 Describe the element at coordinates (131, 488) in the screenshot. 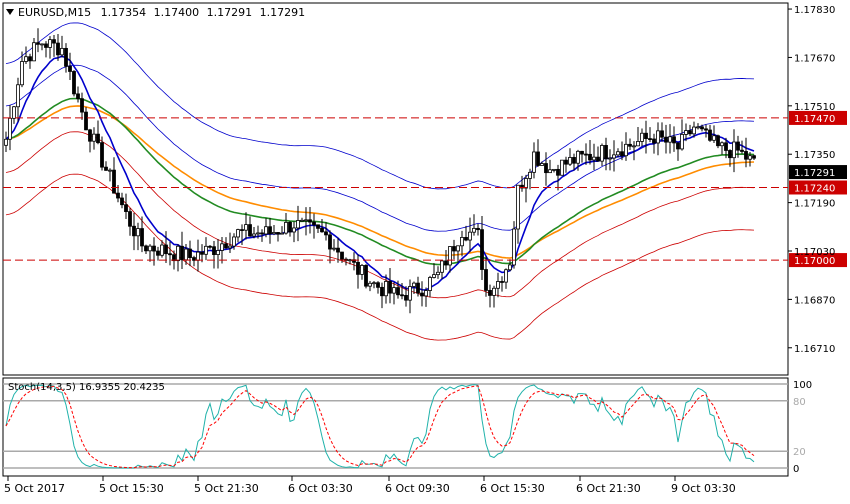

I see `time-tick-label: 5 Oct 15:30` at that location.